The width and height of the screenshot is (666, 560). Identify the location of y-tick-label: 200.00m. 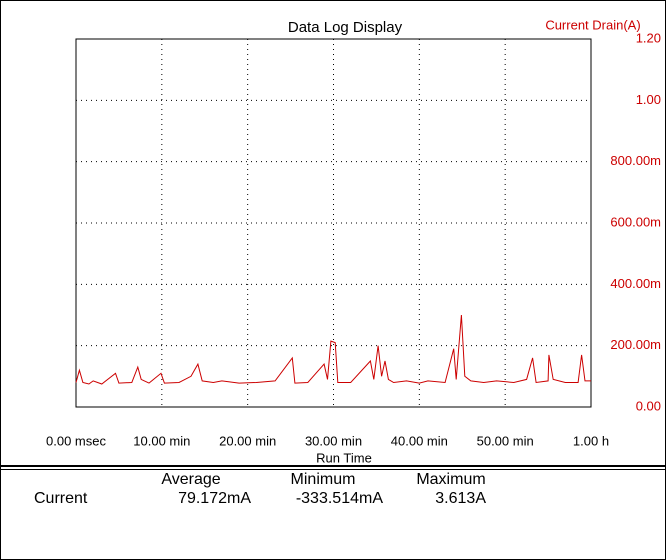
(635, 344).